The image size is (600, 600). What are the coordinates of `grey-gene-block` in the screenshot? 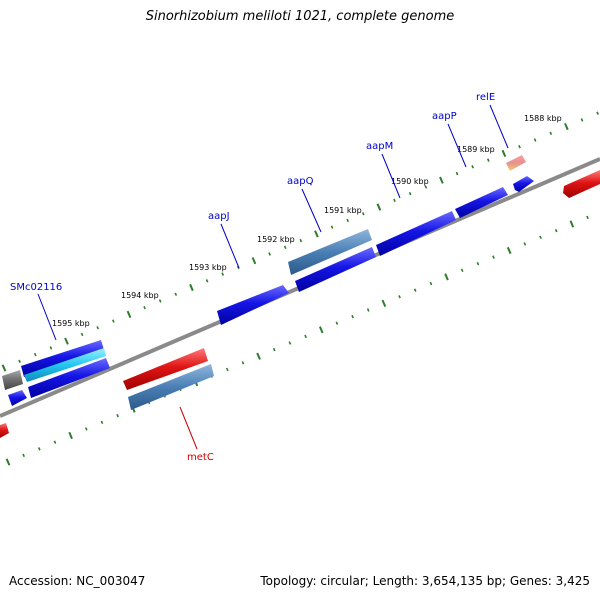 It's located at (12, 380).